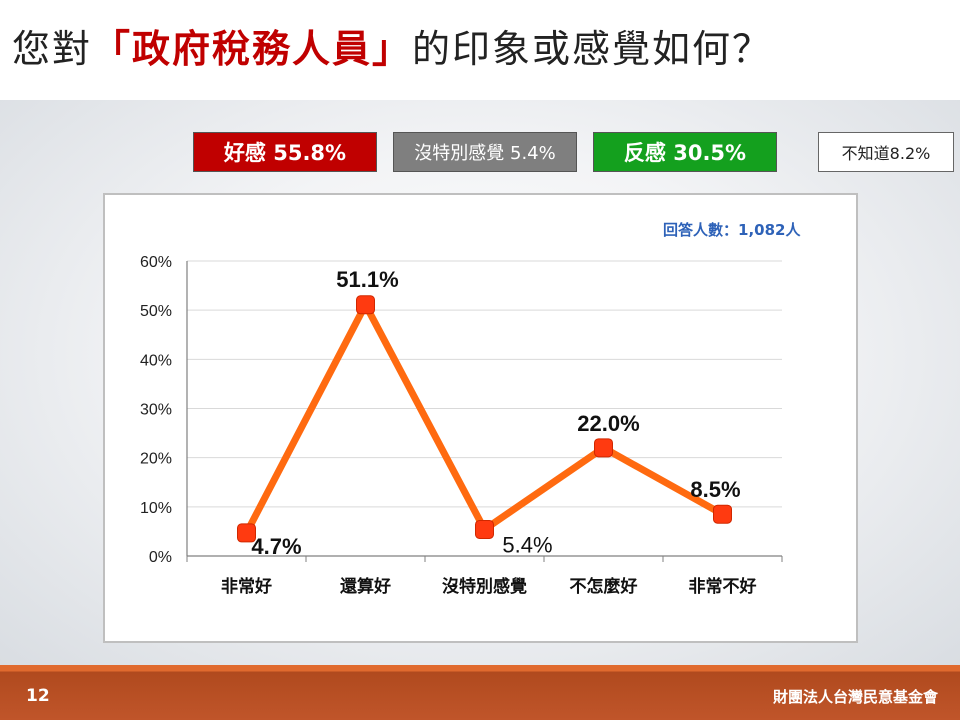 This screenshot has width=960, height=720. I want to click on slide-title: 您對「政府稅務人員」的印象或感覺如何？, so click(392, 48).